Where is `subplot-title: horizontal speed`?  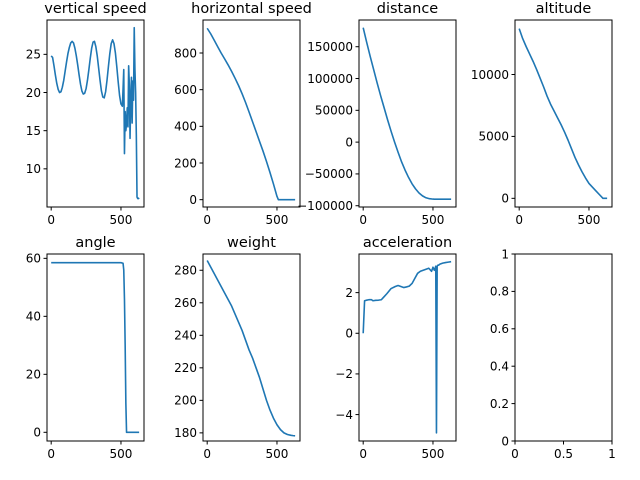
subplot-title: horizontal speed is located at coordinates (251, 9).